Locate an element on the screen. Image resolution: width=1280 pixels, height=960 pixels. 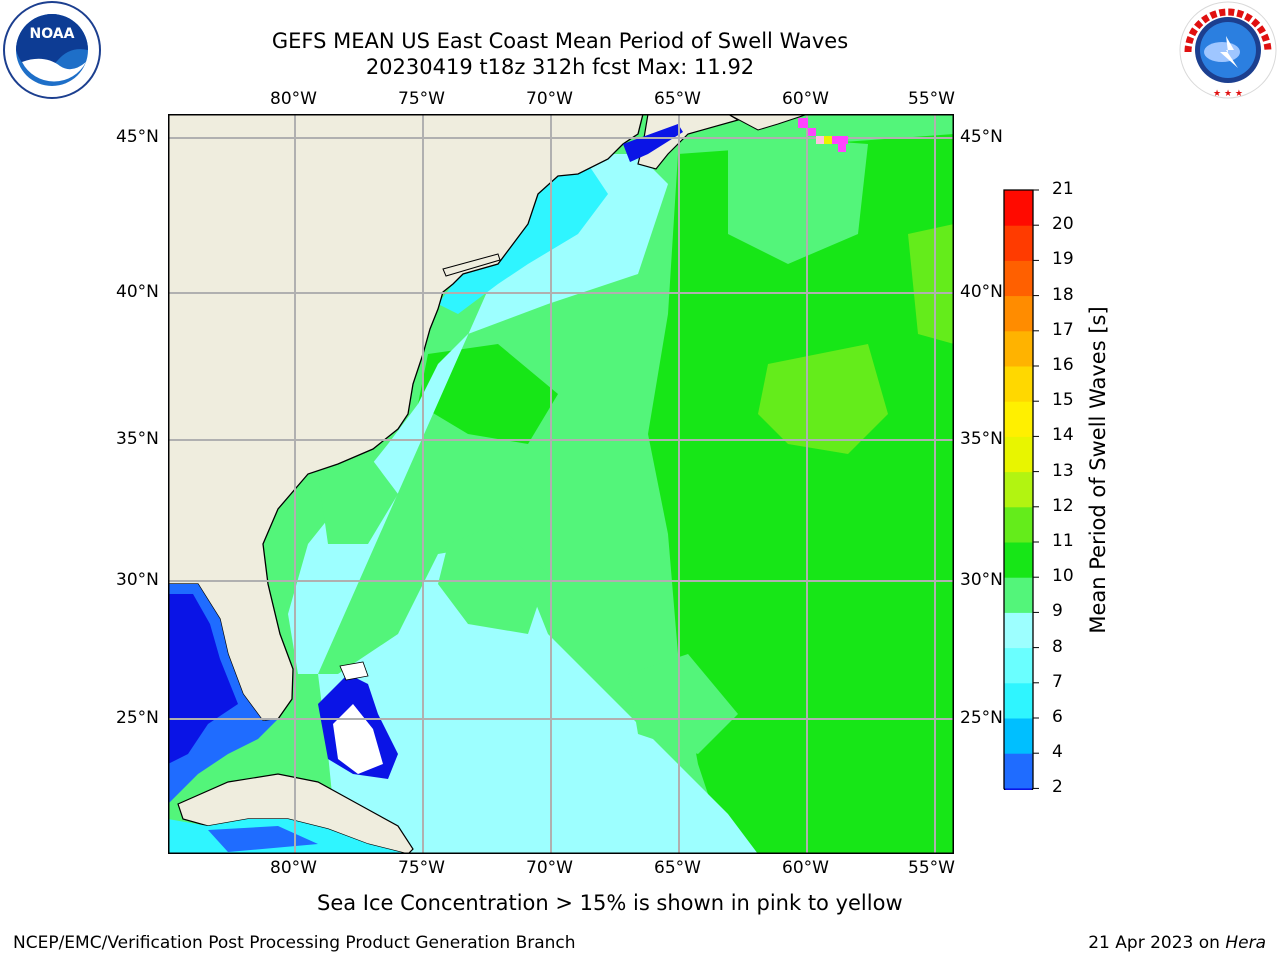
lon-label-bottom: 65°W is located at coordinates (677, 868).